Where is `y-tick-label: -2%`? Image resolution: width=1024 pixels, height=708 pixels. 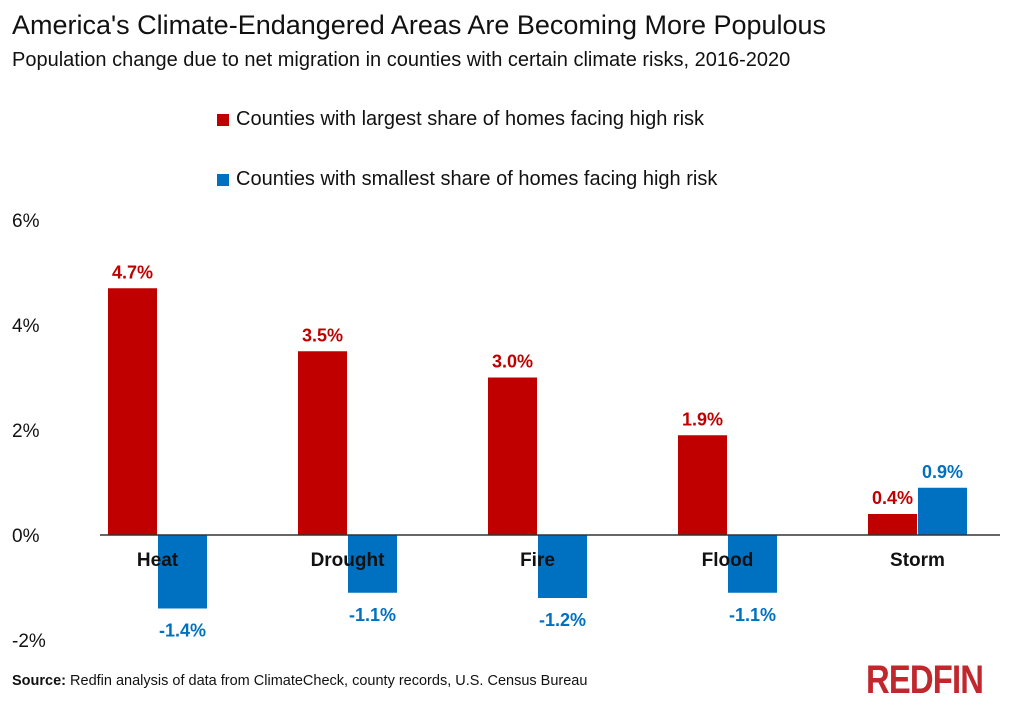 y-tick-label: -2% is located at coordinates (29, 641).